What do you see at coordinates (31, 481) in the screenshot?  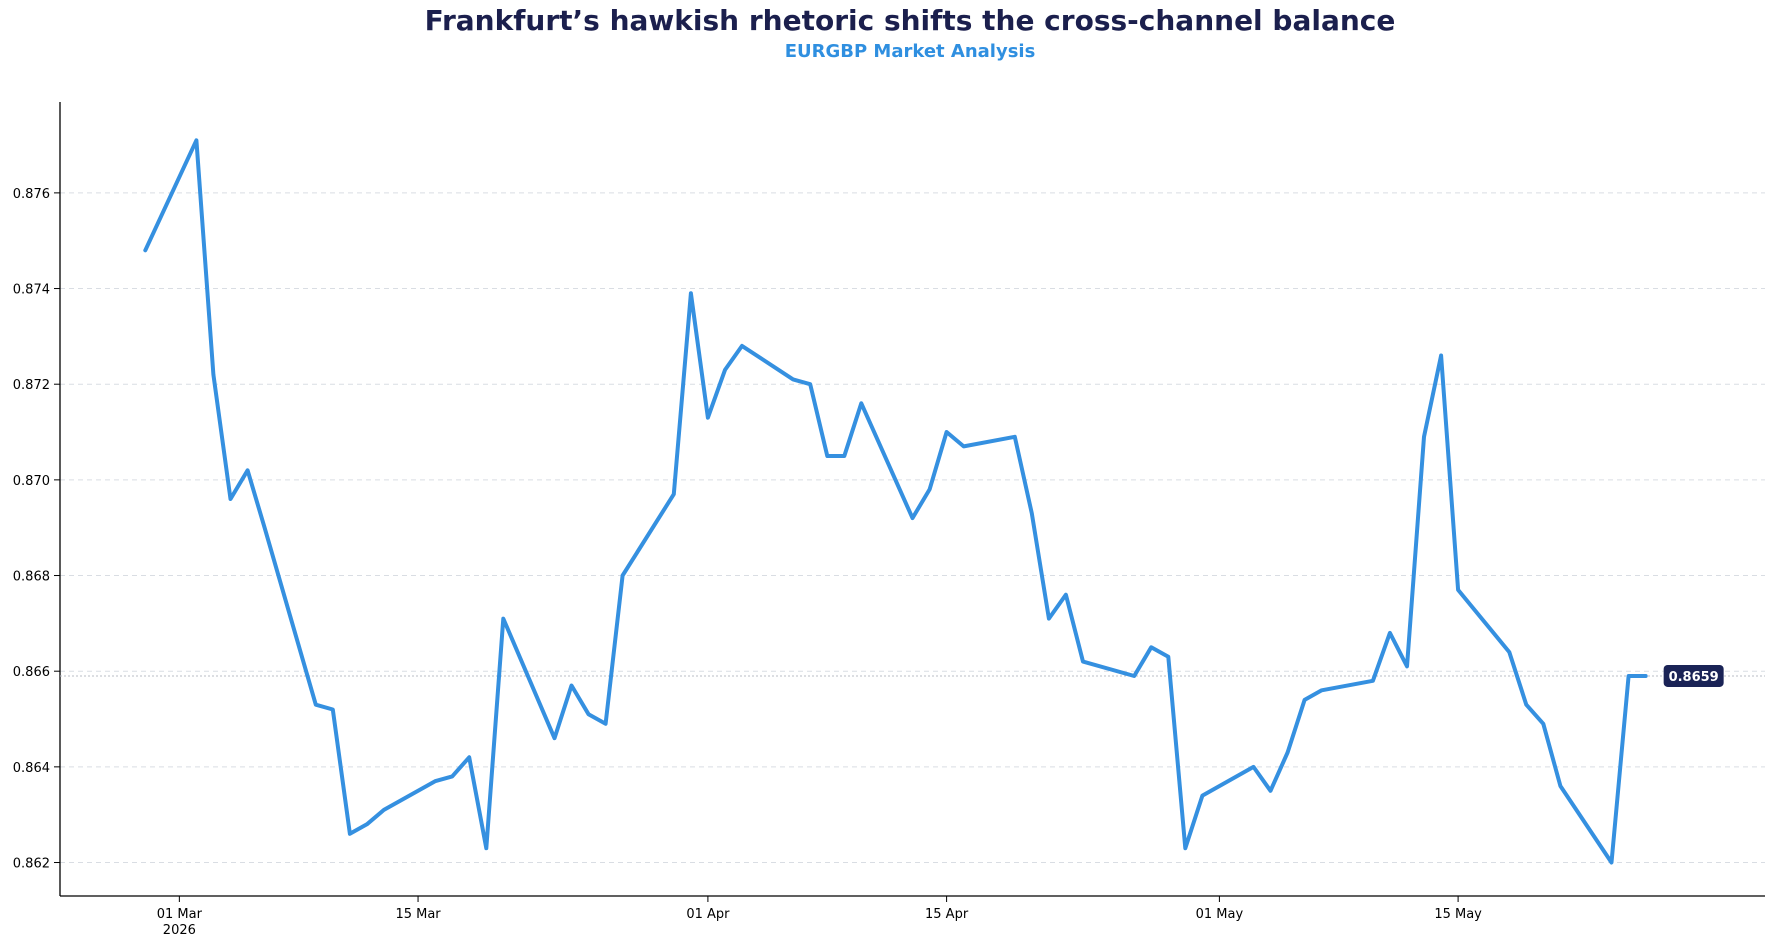 I see `y-tick-label: 0.870` at bounding box center [31, 481].